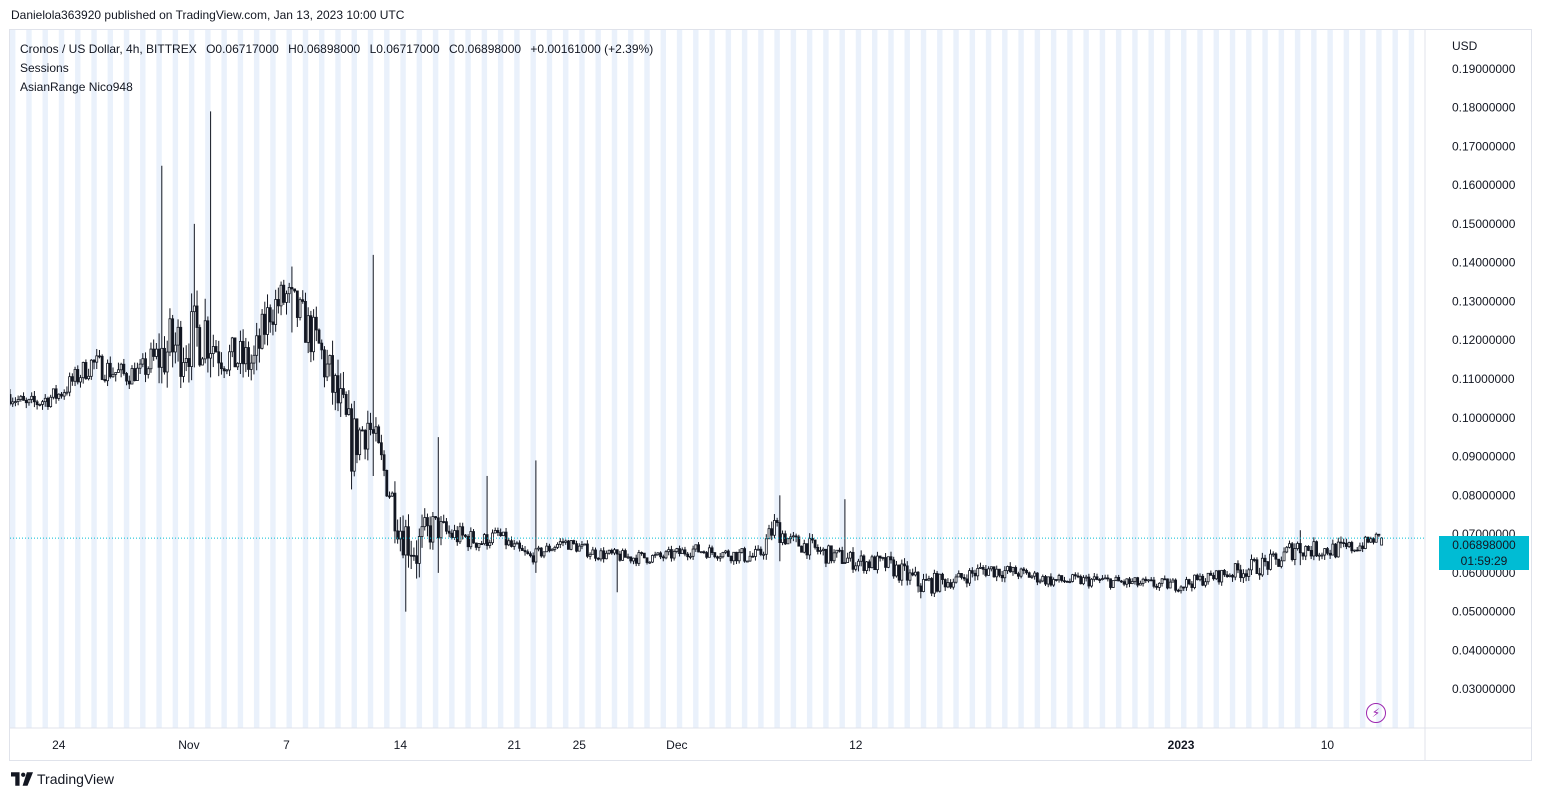 This screenshot has height=800, width=1543. What do you see at coordinates (580, 745) in the screenshot?
I see `time-tick-label: 25` at bounding box center [580, 745].